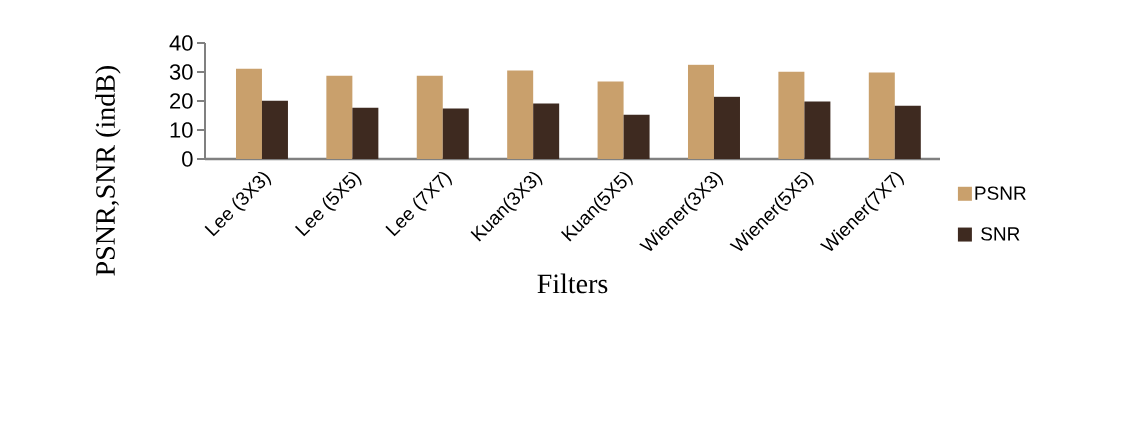 Image resolution: width=1140 pixels, height=423 pixels. Describe the element at coordinates (181, 101) in the screenshot. I see `y-tick-label: 20` at that location.